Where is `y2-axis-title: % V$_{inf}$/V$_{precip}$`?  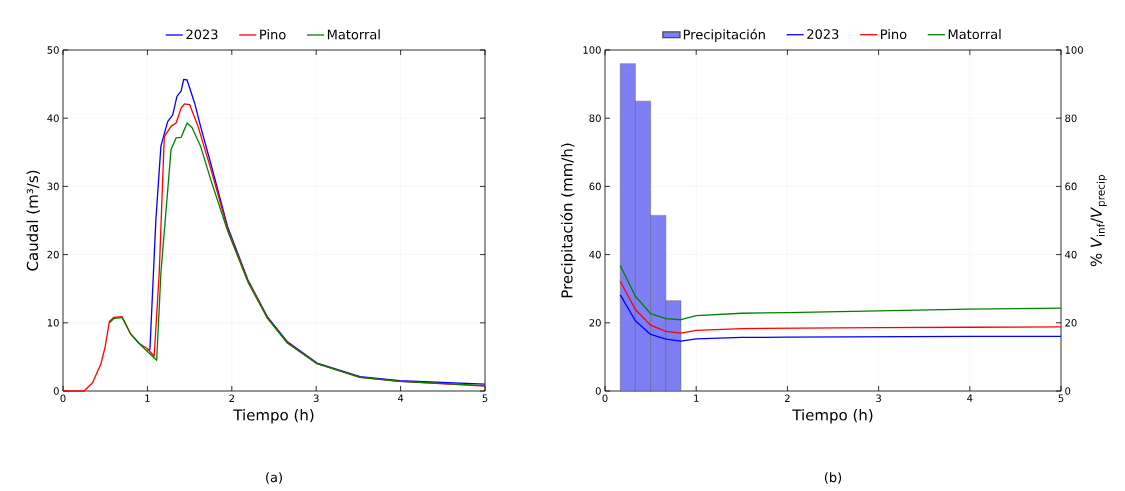 y2-axis-title: % V$_{inf}$/V$_{precip}$ is located at coordinates (1098, 220).